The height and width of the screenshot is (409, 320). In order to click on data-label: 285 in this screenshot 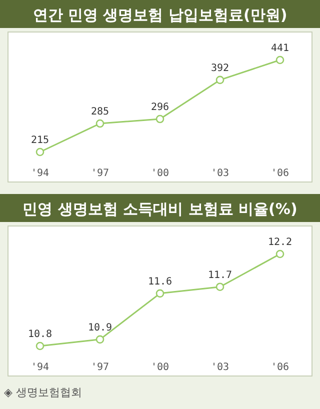, I will do `click(100, 112)`.